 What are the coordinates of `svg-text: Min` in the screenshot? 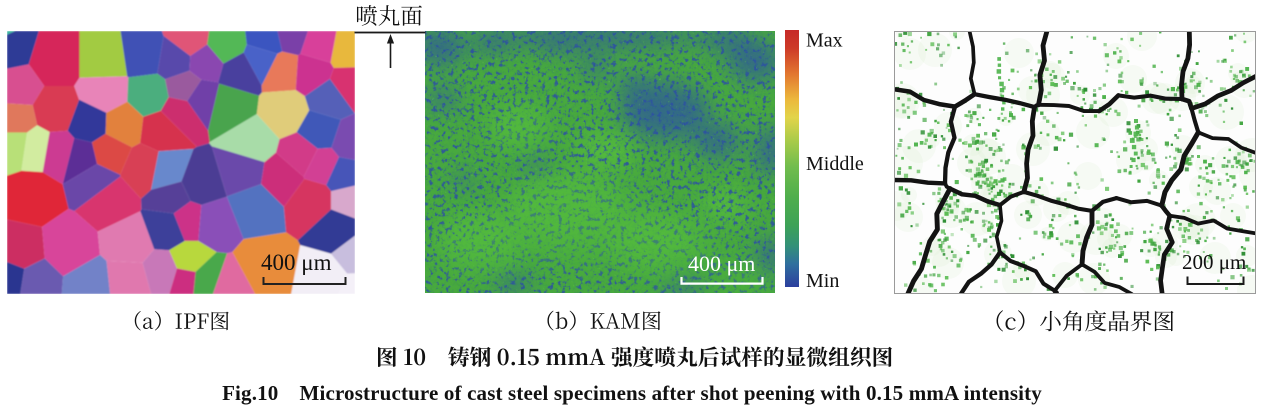 It's located at (822, 281).